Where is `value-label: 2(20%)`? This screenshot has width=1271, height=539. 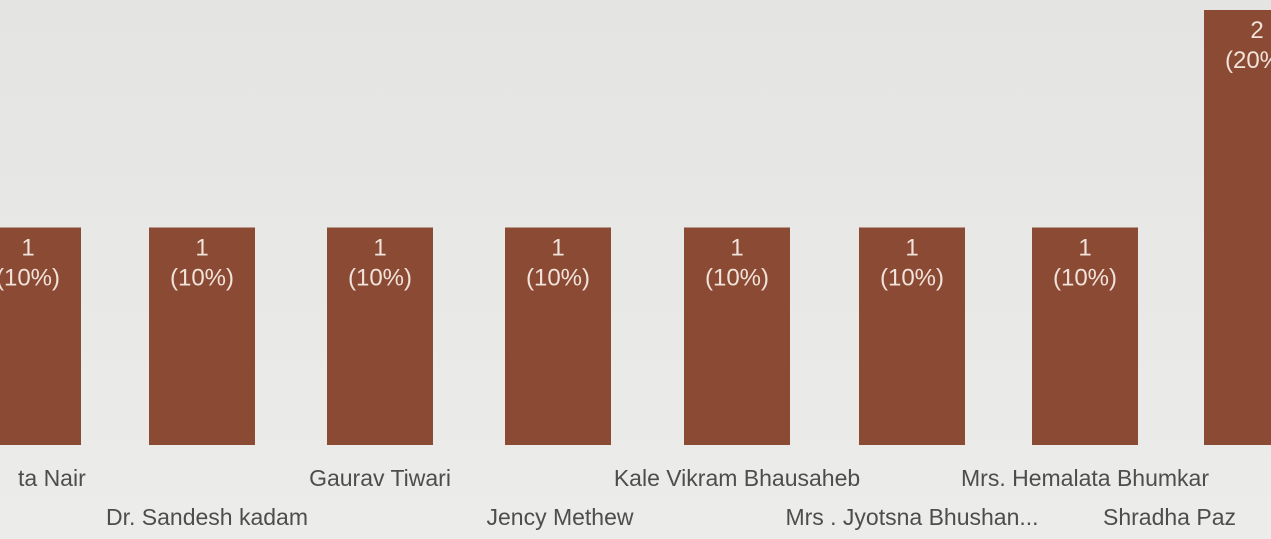
value-label: 2(20%) is located at coordinates (1248, 45).